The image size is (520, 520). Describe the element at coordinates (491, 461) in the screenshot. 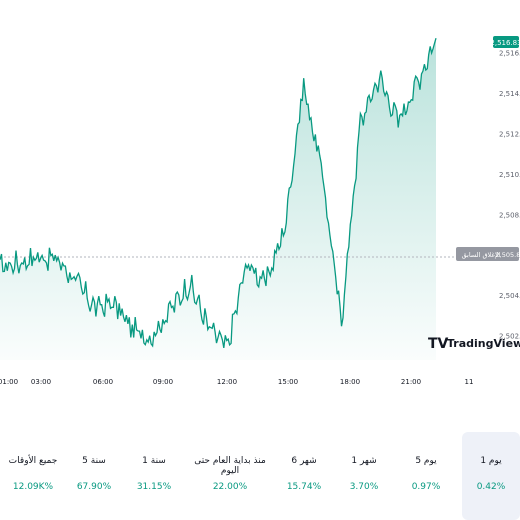

I see `period-label: 1 يوم` at that location.